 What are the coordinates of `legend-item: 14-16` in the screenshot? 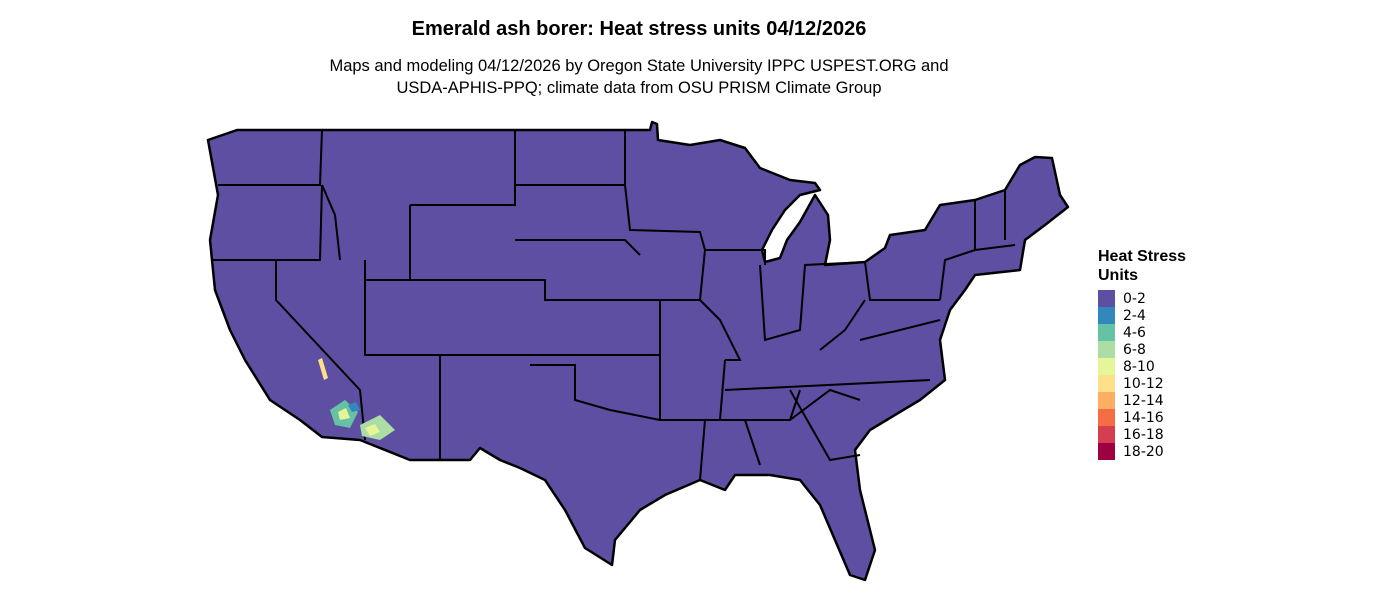 It's located at (1142, 417).